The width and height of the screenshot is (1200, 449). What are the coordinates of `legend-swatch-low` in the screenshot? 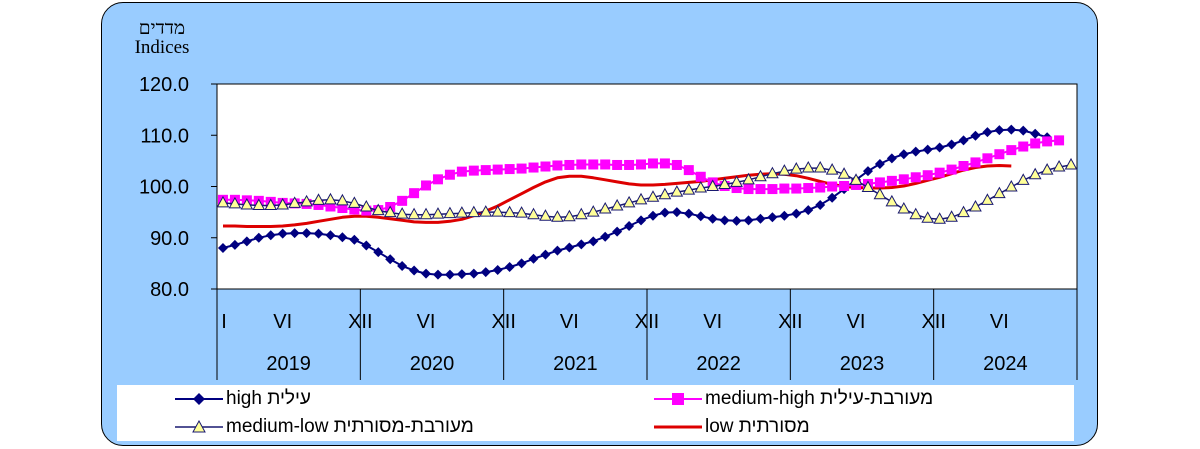 It's located at (678, 427).